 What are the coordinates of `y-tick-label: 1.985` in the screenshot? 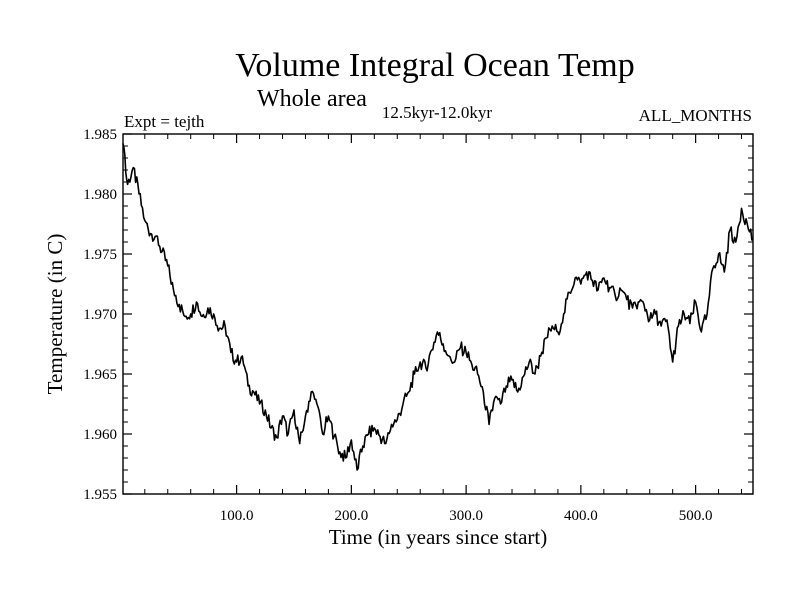 It's located at (100, 135).